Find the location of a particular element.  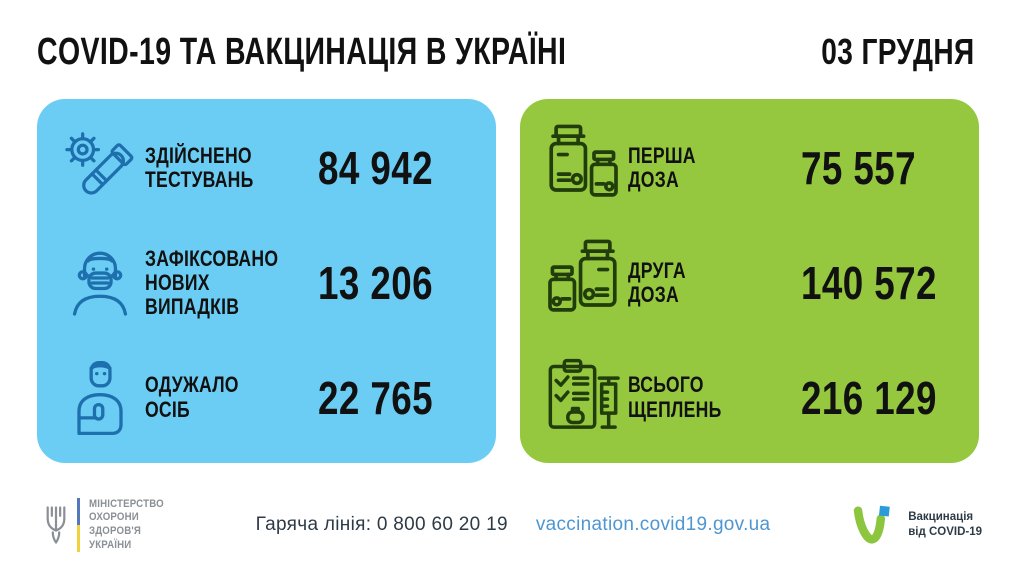

v-check-icon is located at coordinates (871, 524).